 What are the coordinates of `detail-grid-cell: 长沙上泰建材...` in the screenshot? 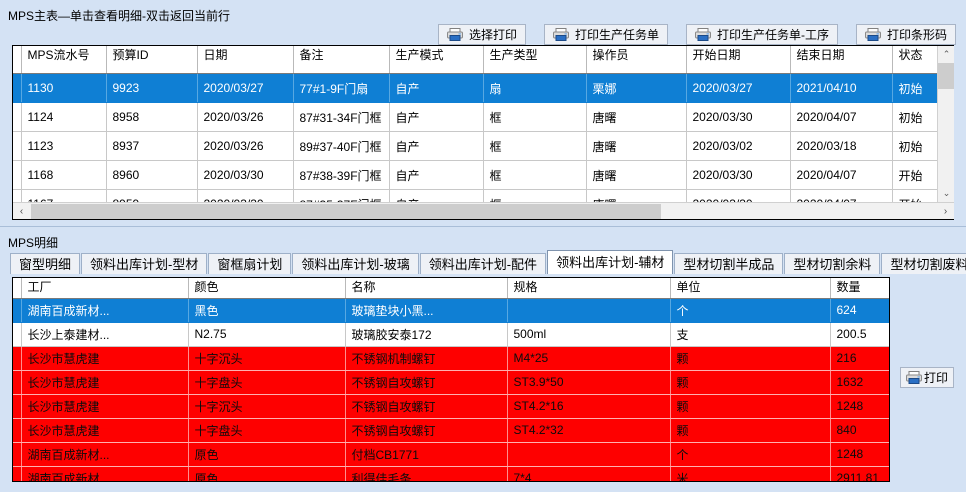 It's located at (105, 334).